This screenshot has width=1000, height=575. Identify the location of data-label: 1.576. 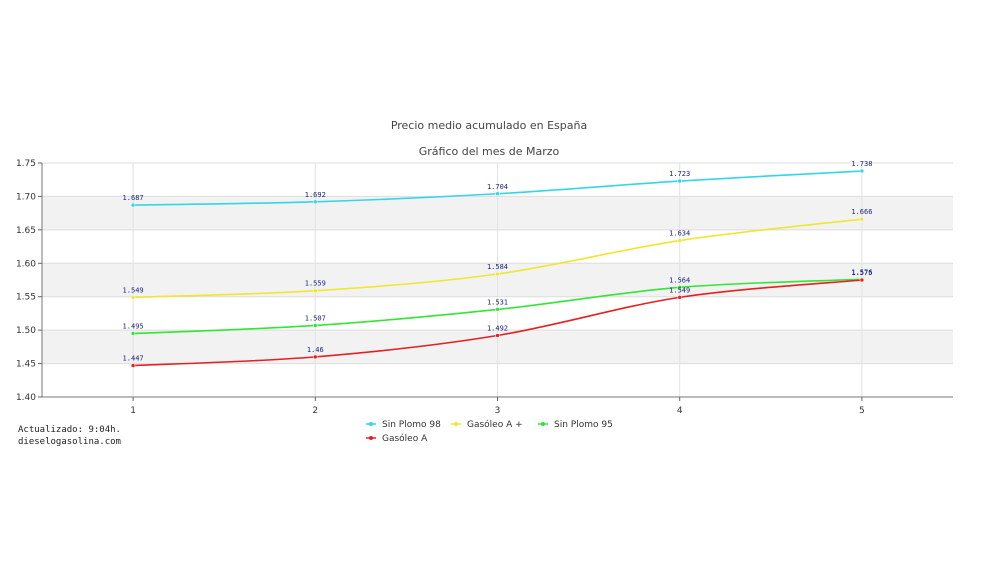
(861, 272).